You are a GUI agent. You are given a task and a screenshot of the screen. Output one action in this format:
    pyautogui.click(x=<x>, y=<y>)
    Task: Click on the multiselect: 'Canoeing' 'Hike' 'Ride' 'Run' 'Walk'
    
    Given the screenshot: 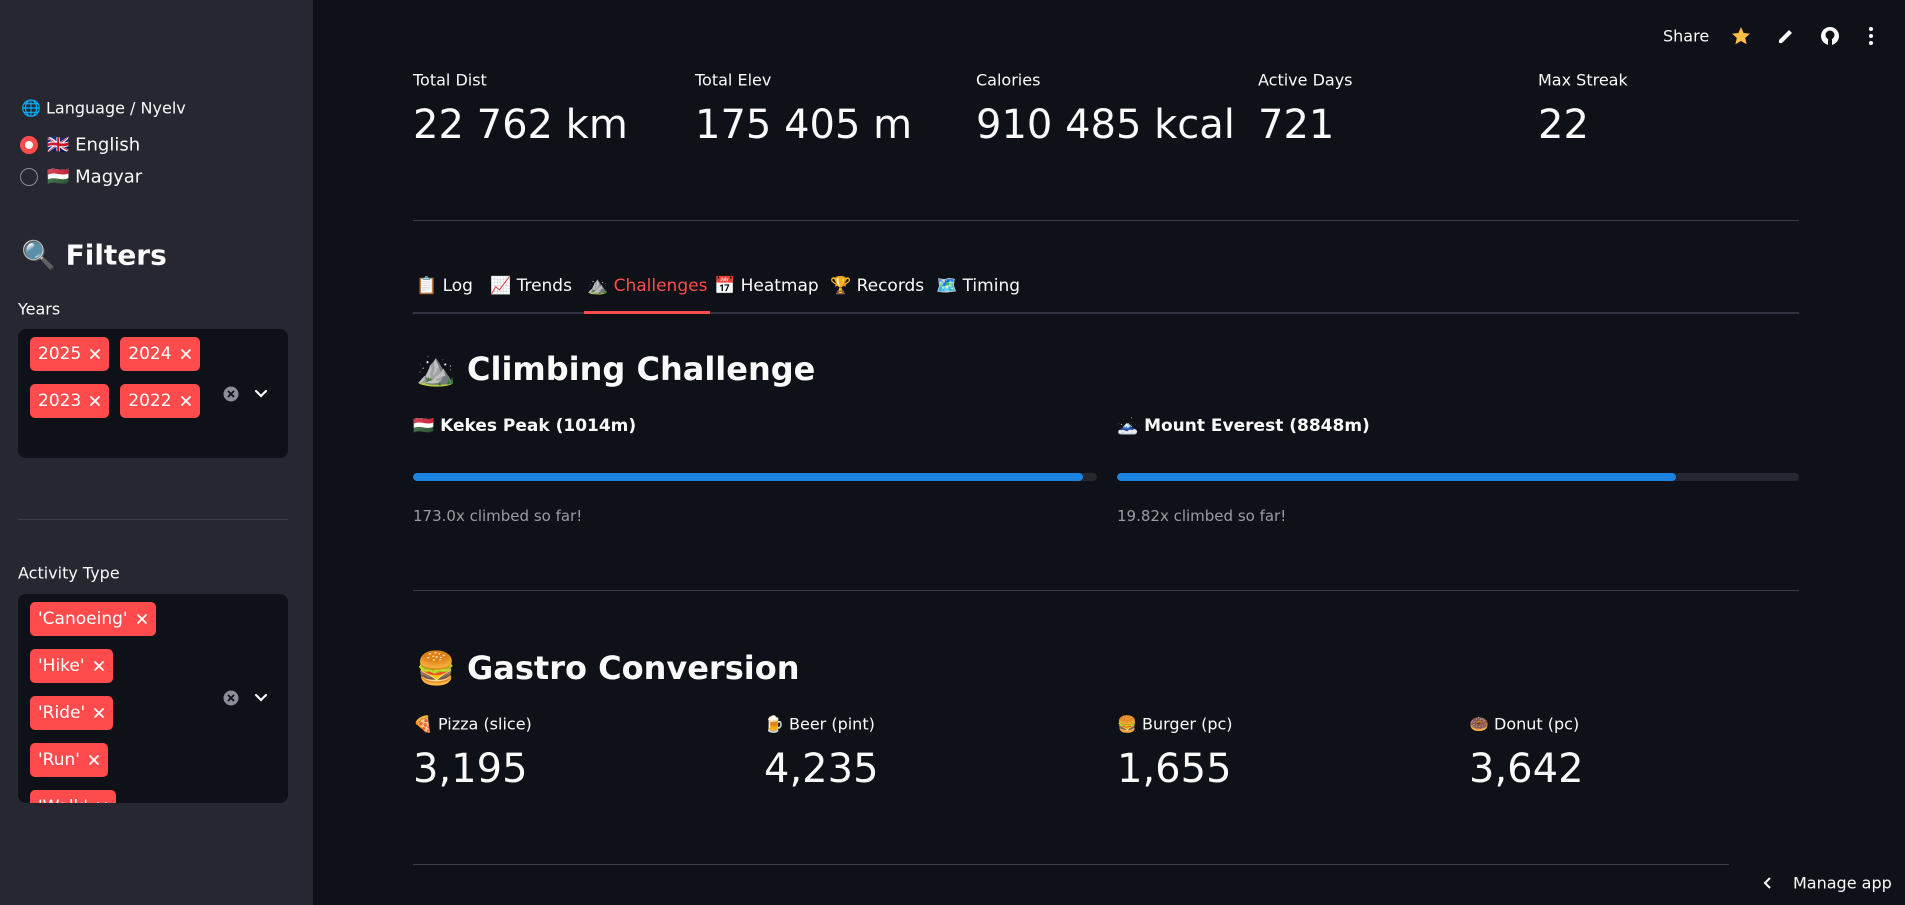 What is the action you would take?
    pyautogui.click(x=153, y=698)
    